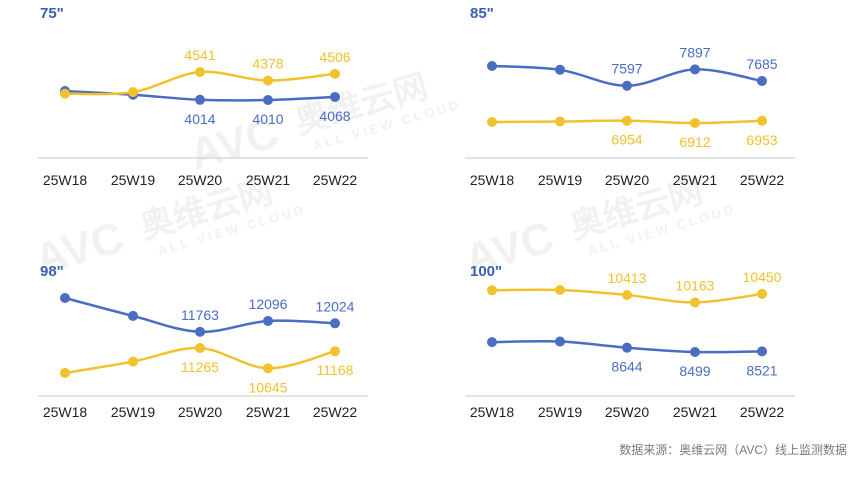 This screenshot has height=483, width=865. What do you see at coordinates (267, 64) in the screenshot?
I see `data-label: 4378` at bounding box center [267, 64].